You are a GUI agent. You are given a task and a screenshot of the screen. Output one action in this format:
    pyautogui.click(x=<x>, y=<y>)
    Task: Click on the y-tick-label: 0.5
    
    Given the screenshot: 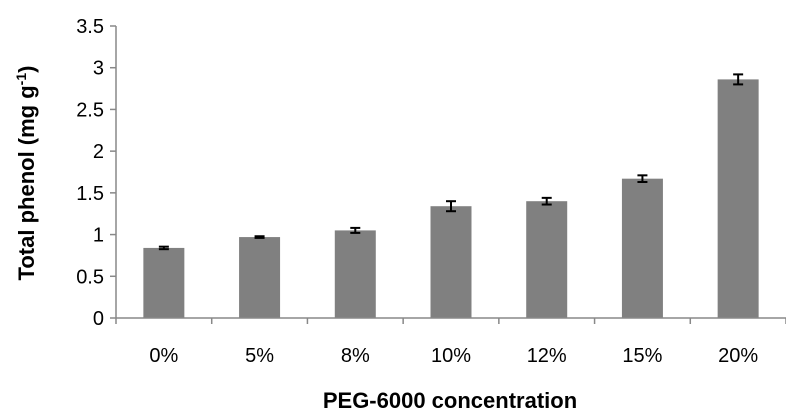 What is the action you would take?
    pyautogui.click(x=90, y=277)
    